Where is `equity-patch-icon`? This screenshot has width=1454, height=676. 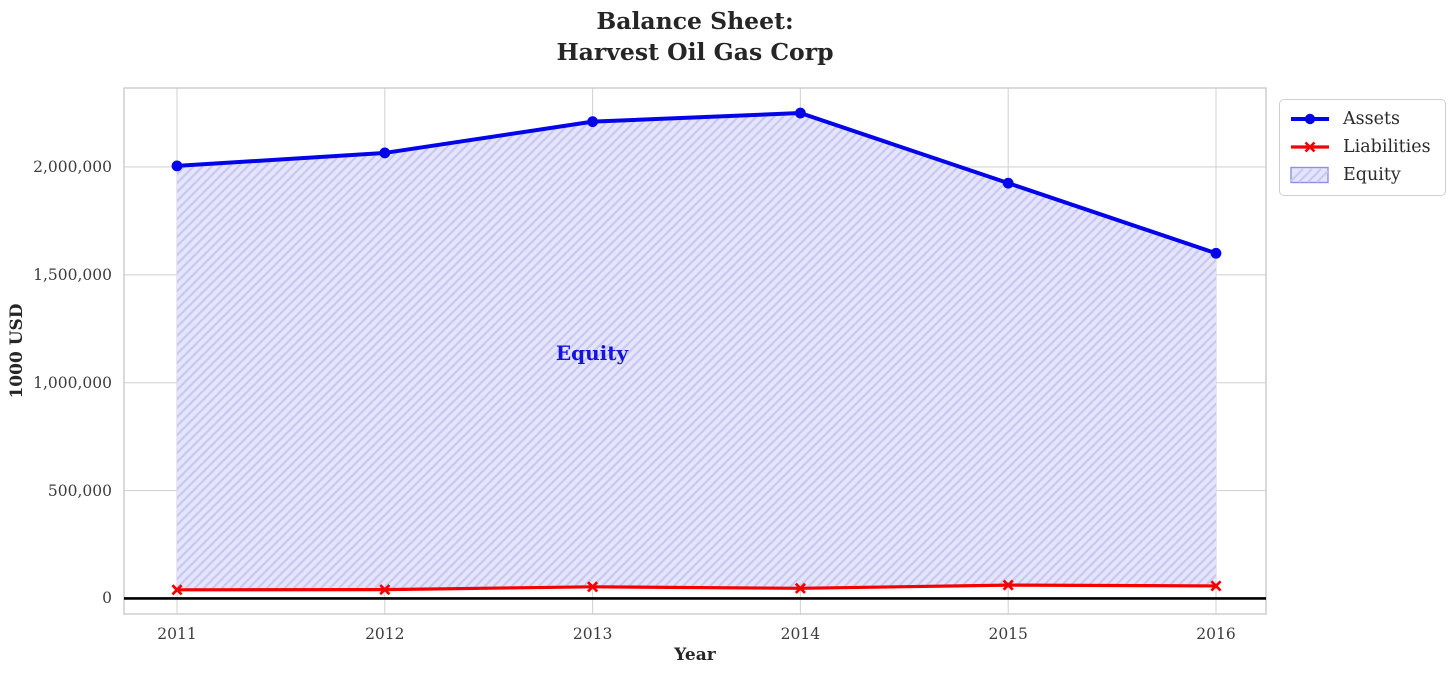
equity-patch-icon is located at coordinates (1309, 175).